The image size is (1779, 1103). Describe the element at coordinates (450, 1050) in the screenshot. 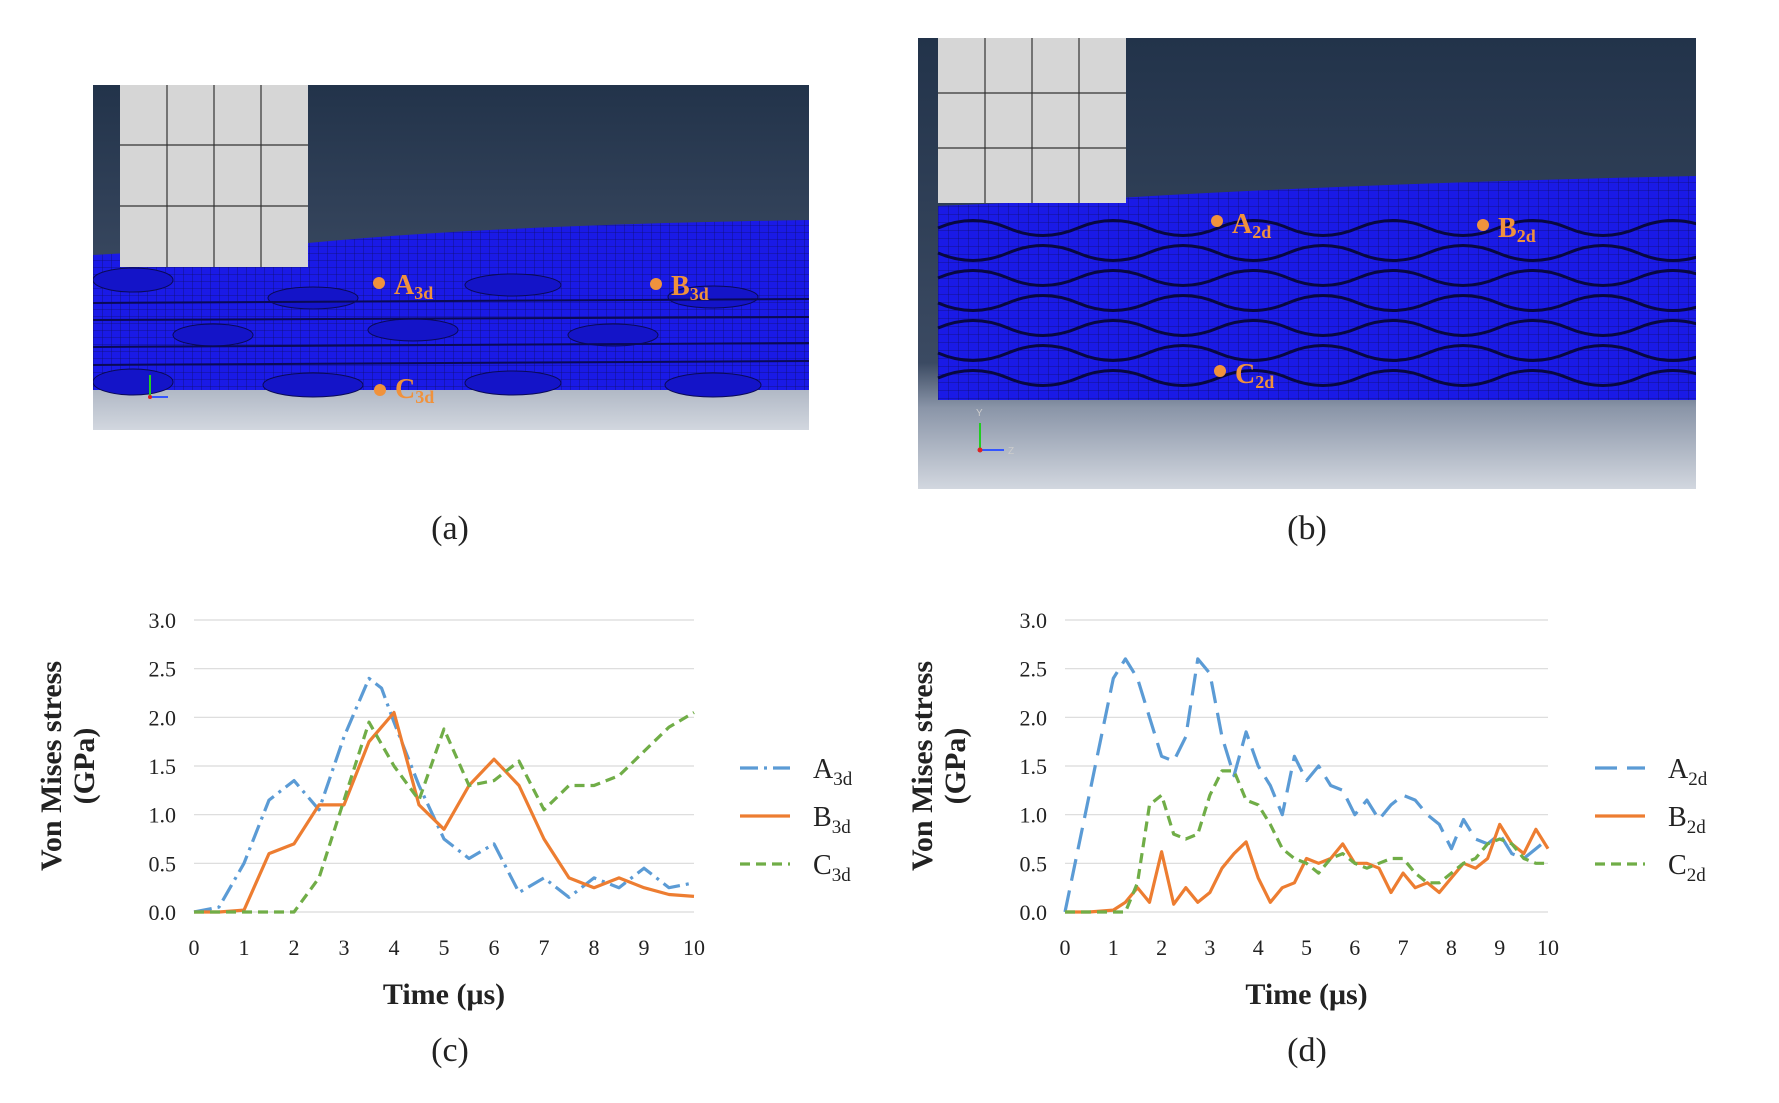

I see `caption-c: (c)` at that location.